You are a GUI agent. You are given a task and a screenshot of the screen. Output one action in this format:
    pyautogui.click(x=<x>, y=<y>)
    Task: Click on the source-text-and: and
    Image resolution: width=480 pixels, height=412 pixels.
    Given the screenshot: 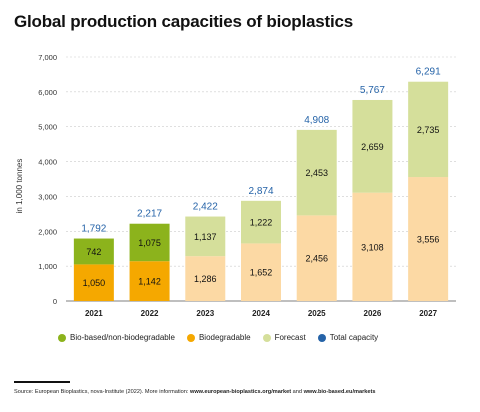 What is the action you would take?
    pyautogui.click(x=297, y=392)
    